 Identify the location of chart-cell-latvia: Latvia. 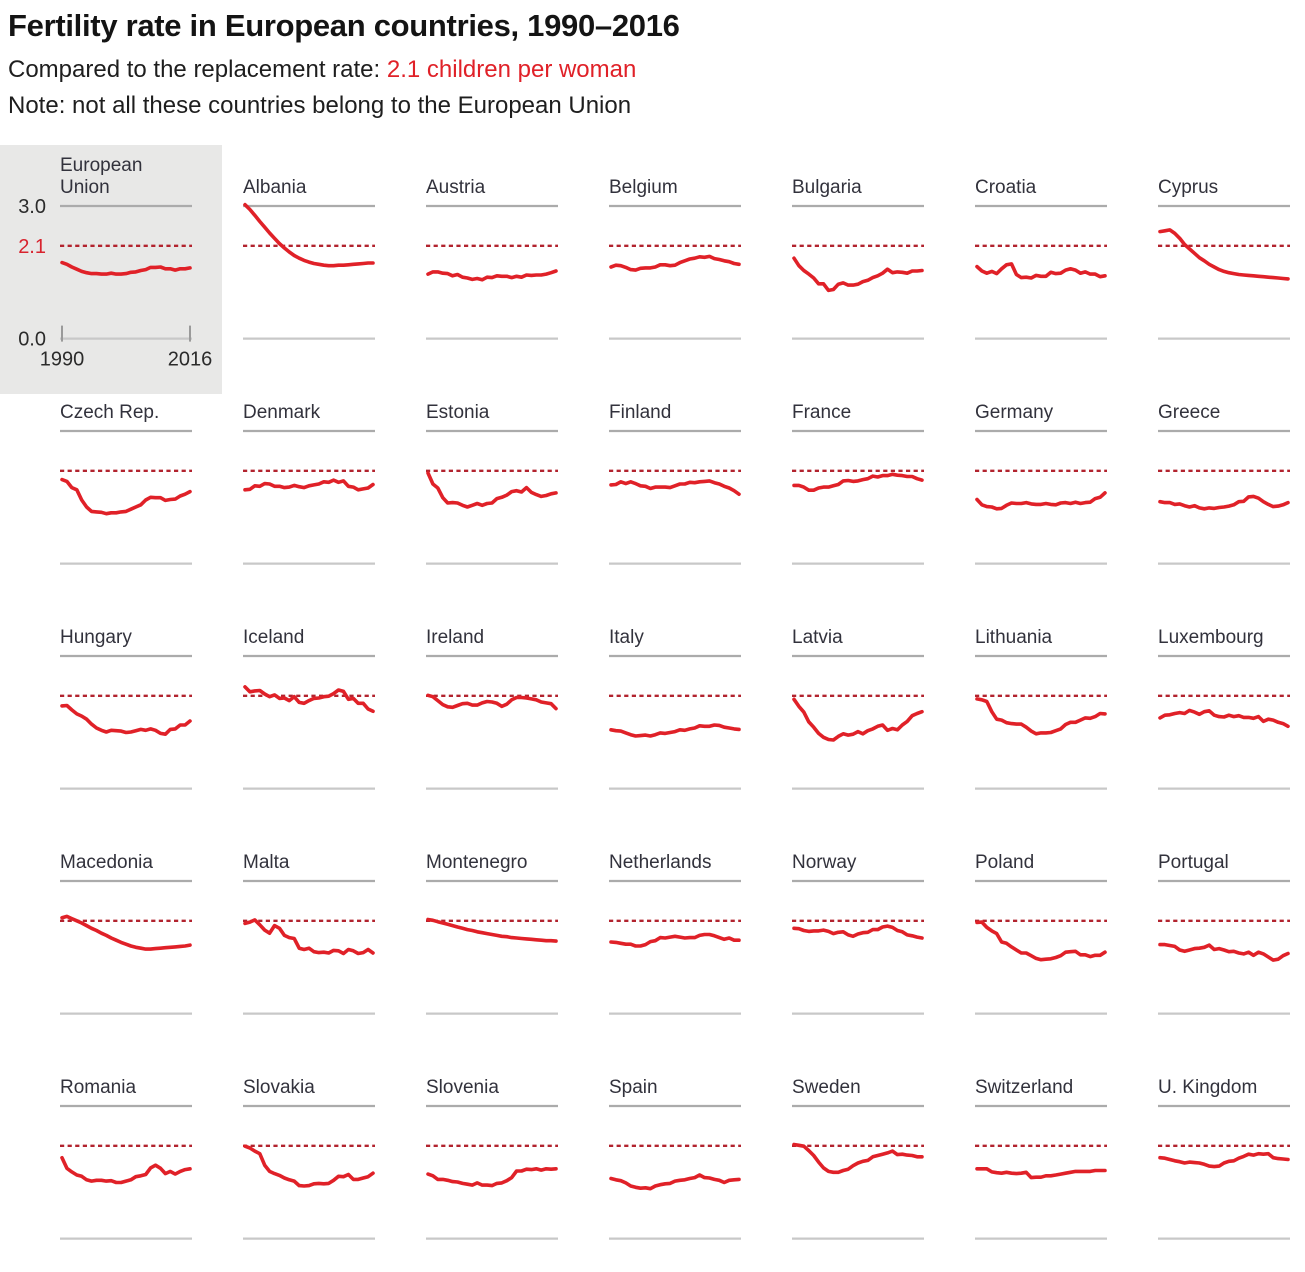
(883, 709).